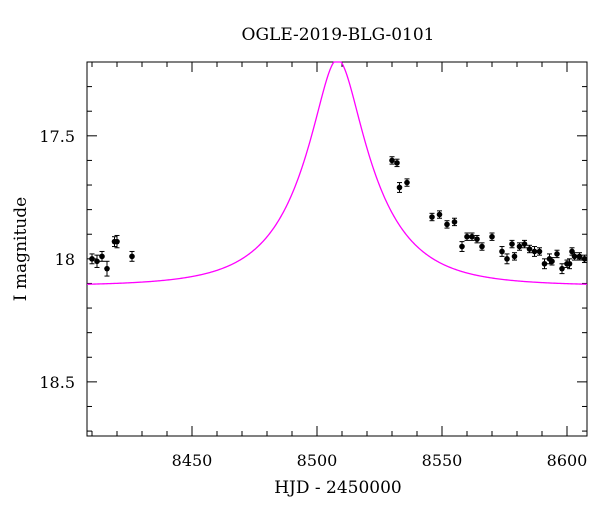 This screenshot has height=512, width=600. Describe the element at coordinates (338, 35) in the screenshot. I see `chart-title: OGLE-2019-BLG-0101` at that location.